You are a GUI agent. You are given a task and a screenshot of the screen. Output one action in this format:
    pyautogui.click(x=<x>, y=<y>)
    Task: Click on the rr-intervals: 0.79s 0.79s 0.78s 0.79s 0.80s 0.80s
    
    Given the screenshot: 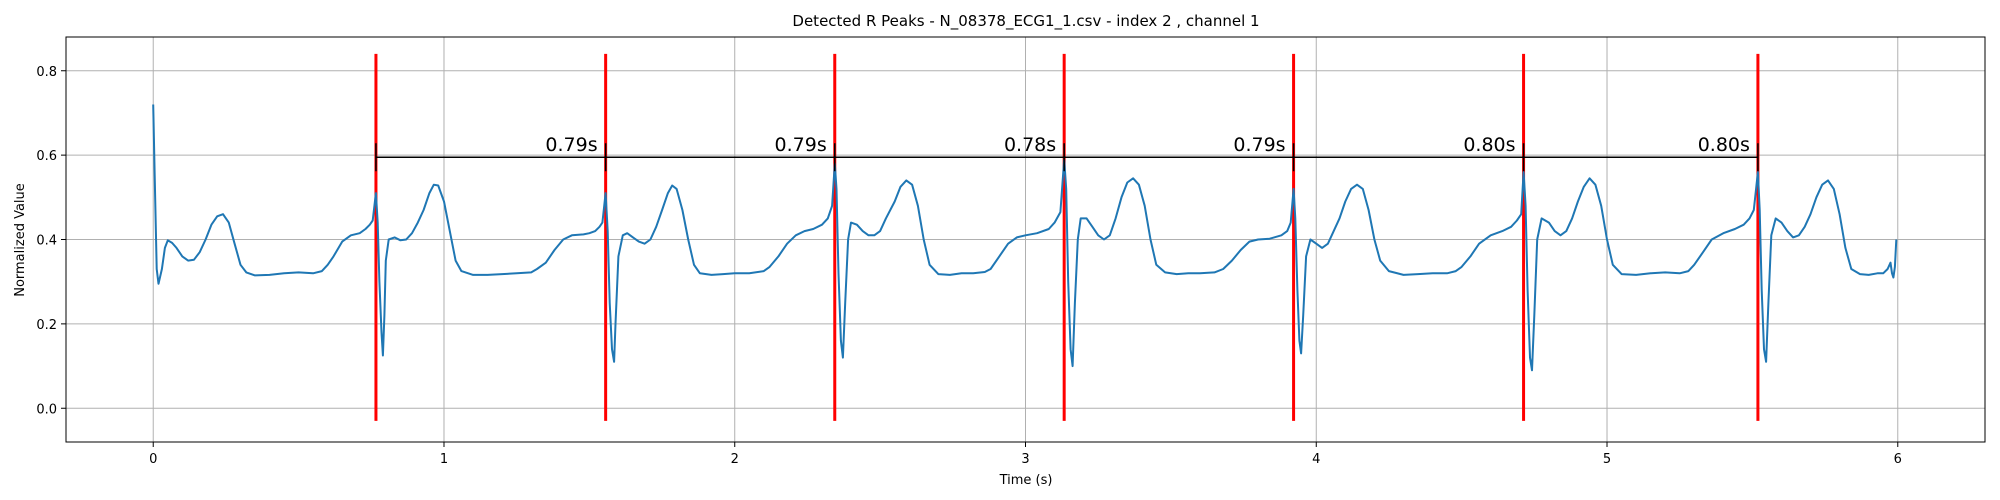 What is the action you would take?
    pyautogui.click(x=1067, y=153)
    